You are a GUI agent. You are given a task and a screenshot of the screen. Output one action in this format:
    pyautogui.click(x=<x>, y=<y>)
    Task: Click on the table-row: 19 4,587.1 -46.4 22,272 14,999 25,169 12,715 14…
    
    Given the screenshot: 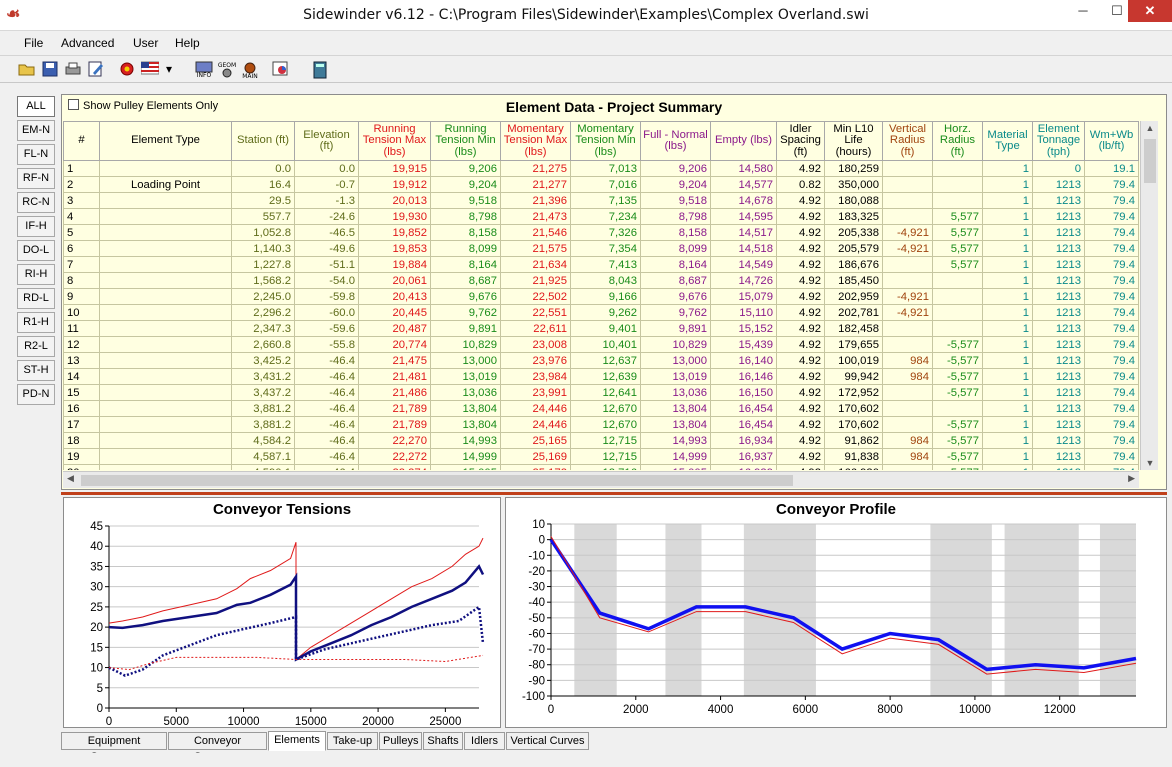 What is the action you would take?
    pyautogui.click(x=601, y=456)
    